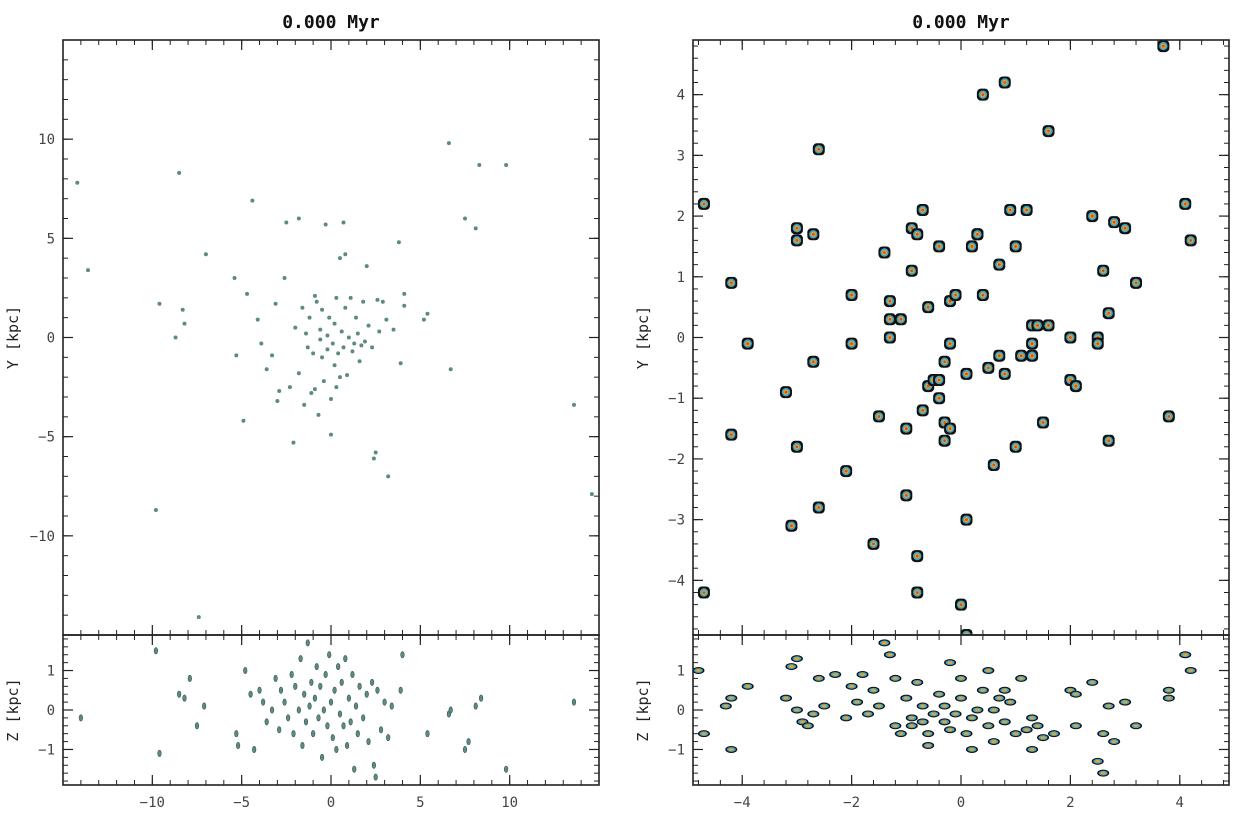  What do you see at coordinates (51, 711) in the screenshot?
I see `y-tick-label: 0` at bounding box center [51, 711].